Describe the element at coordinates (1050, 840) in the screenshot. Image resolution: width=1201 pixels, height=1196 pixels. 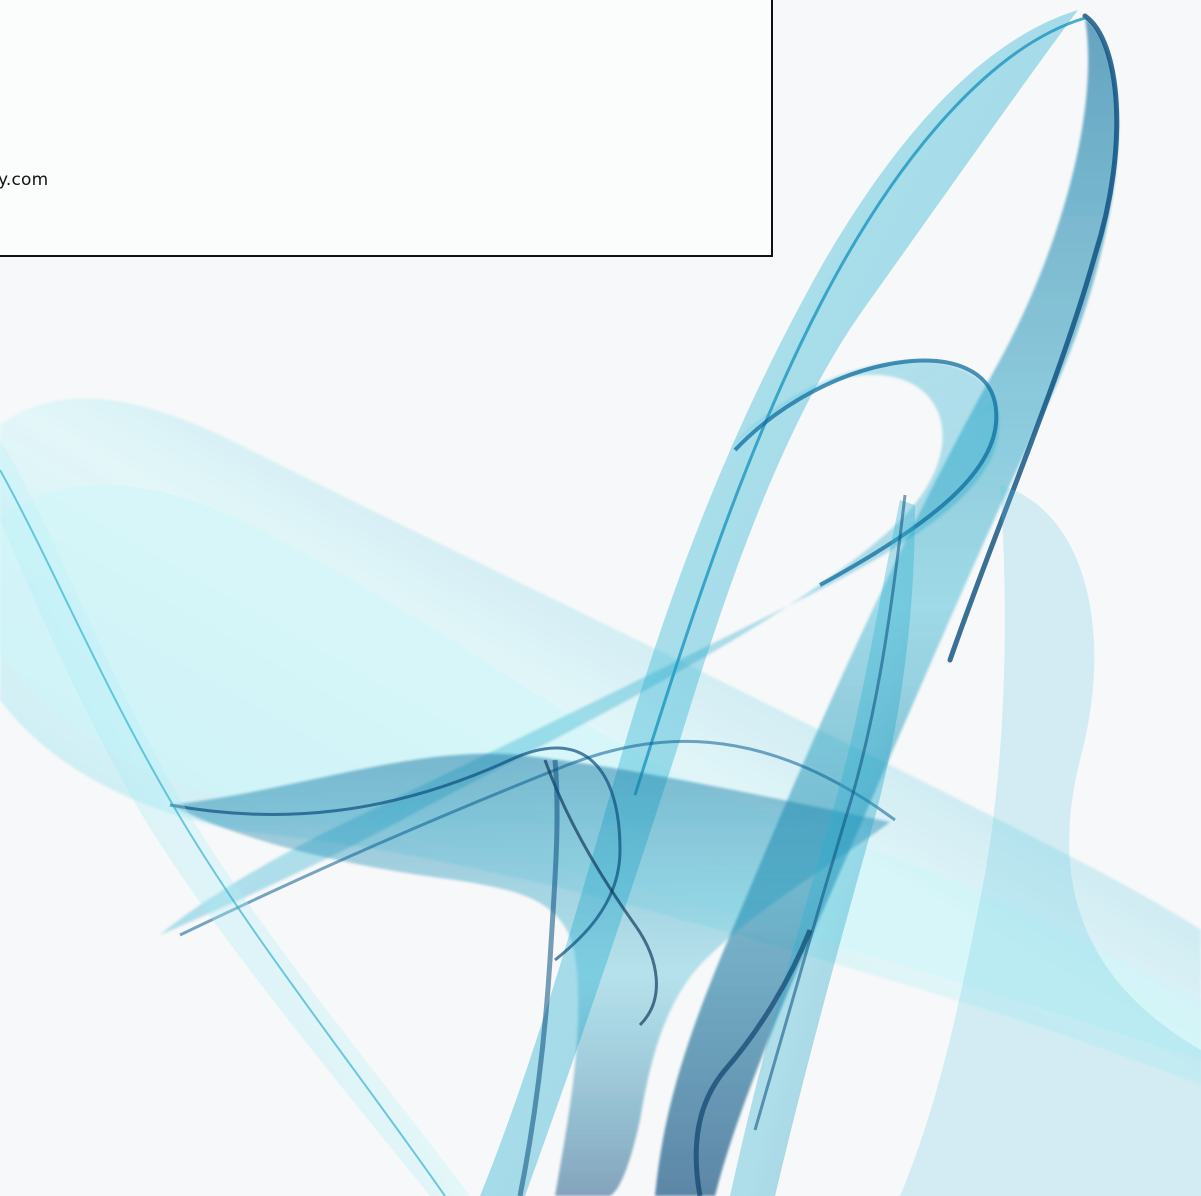
I see `right-wash` at that location.